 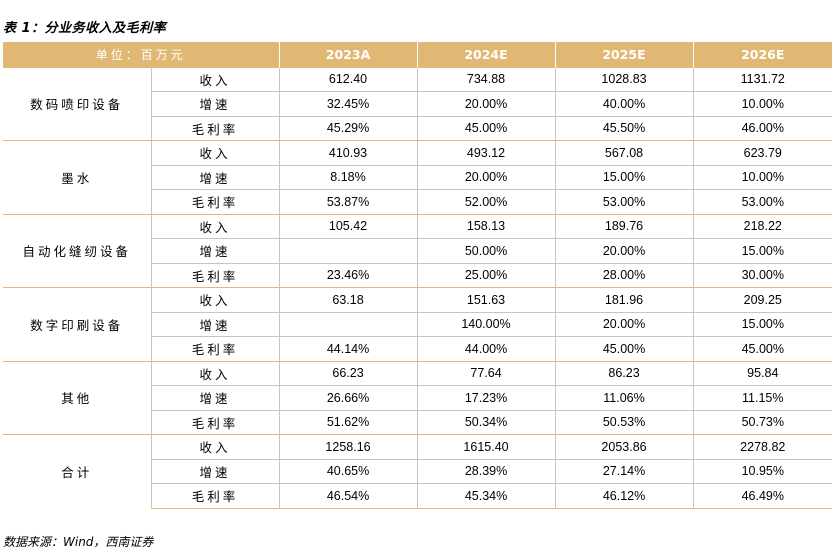 What do you see at coordinates (486, 496) in the screenshot?
I see `value-cell: 45.34%` at bounding box center [486, 496].